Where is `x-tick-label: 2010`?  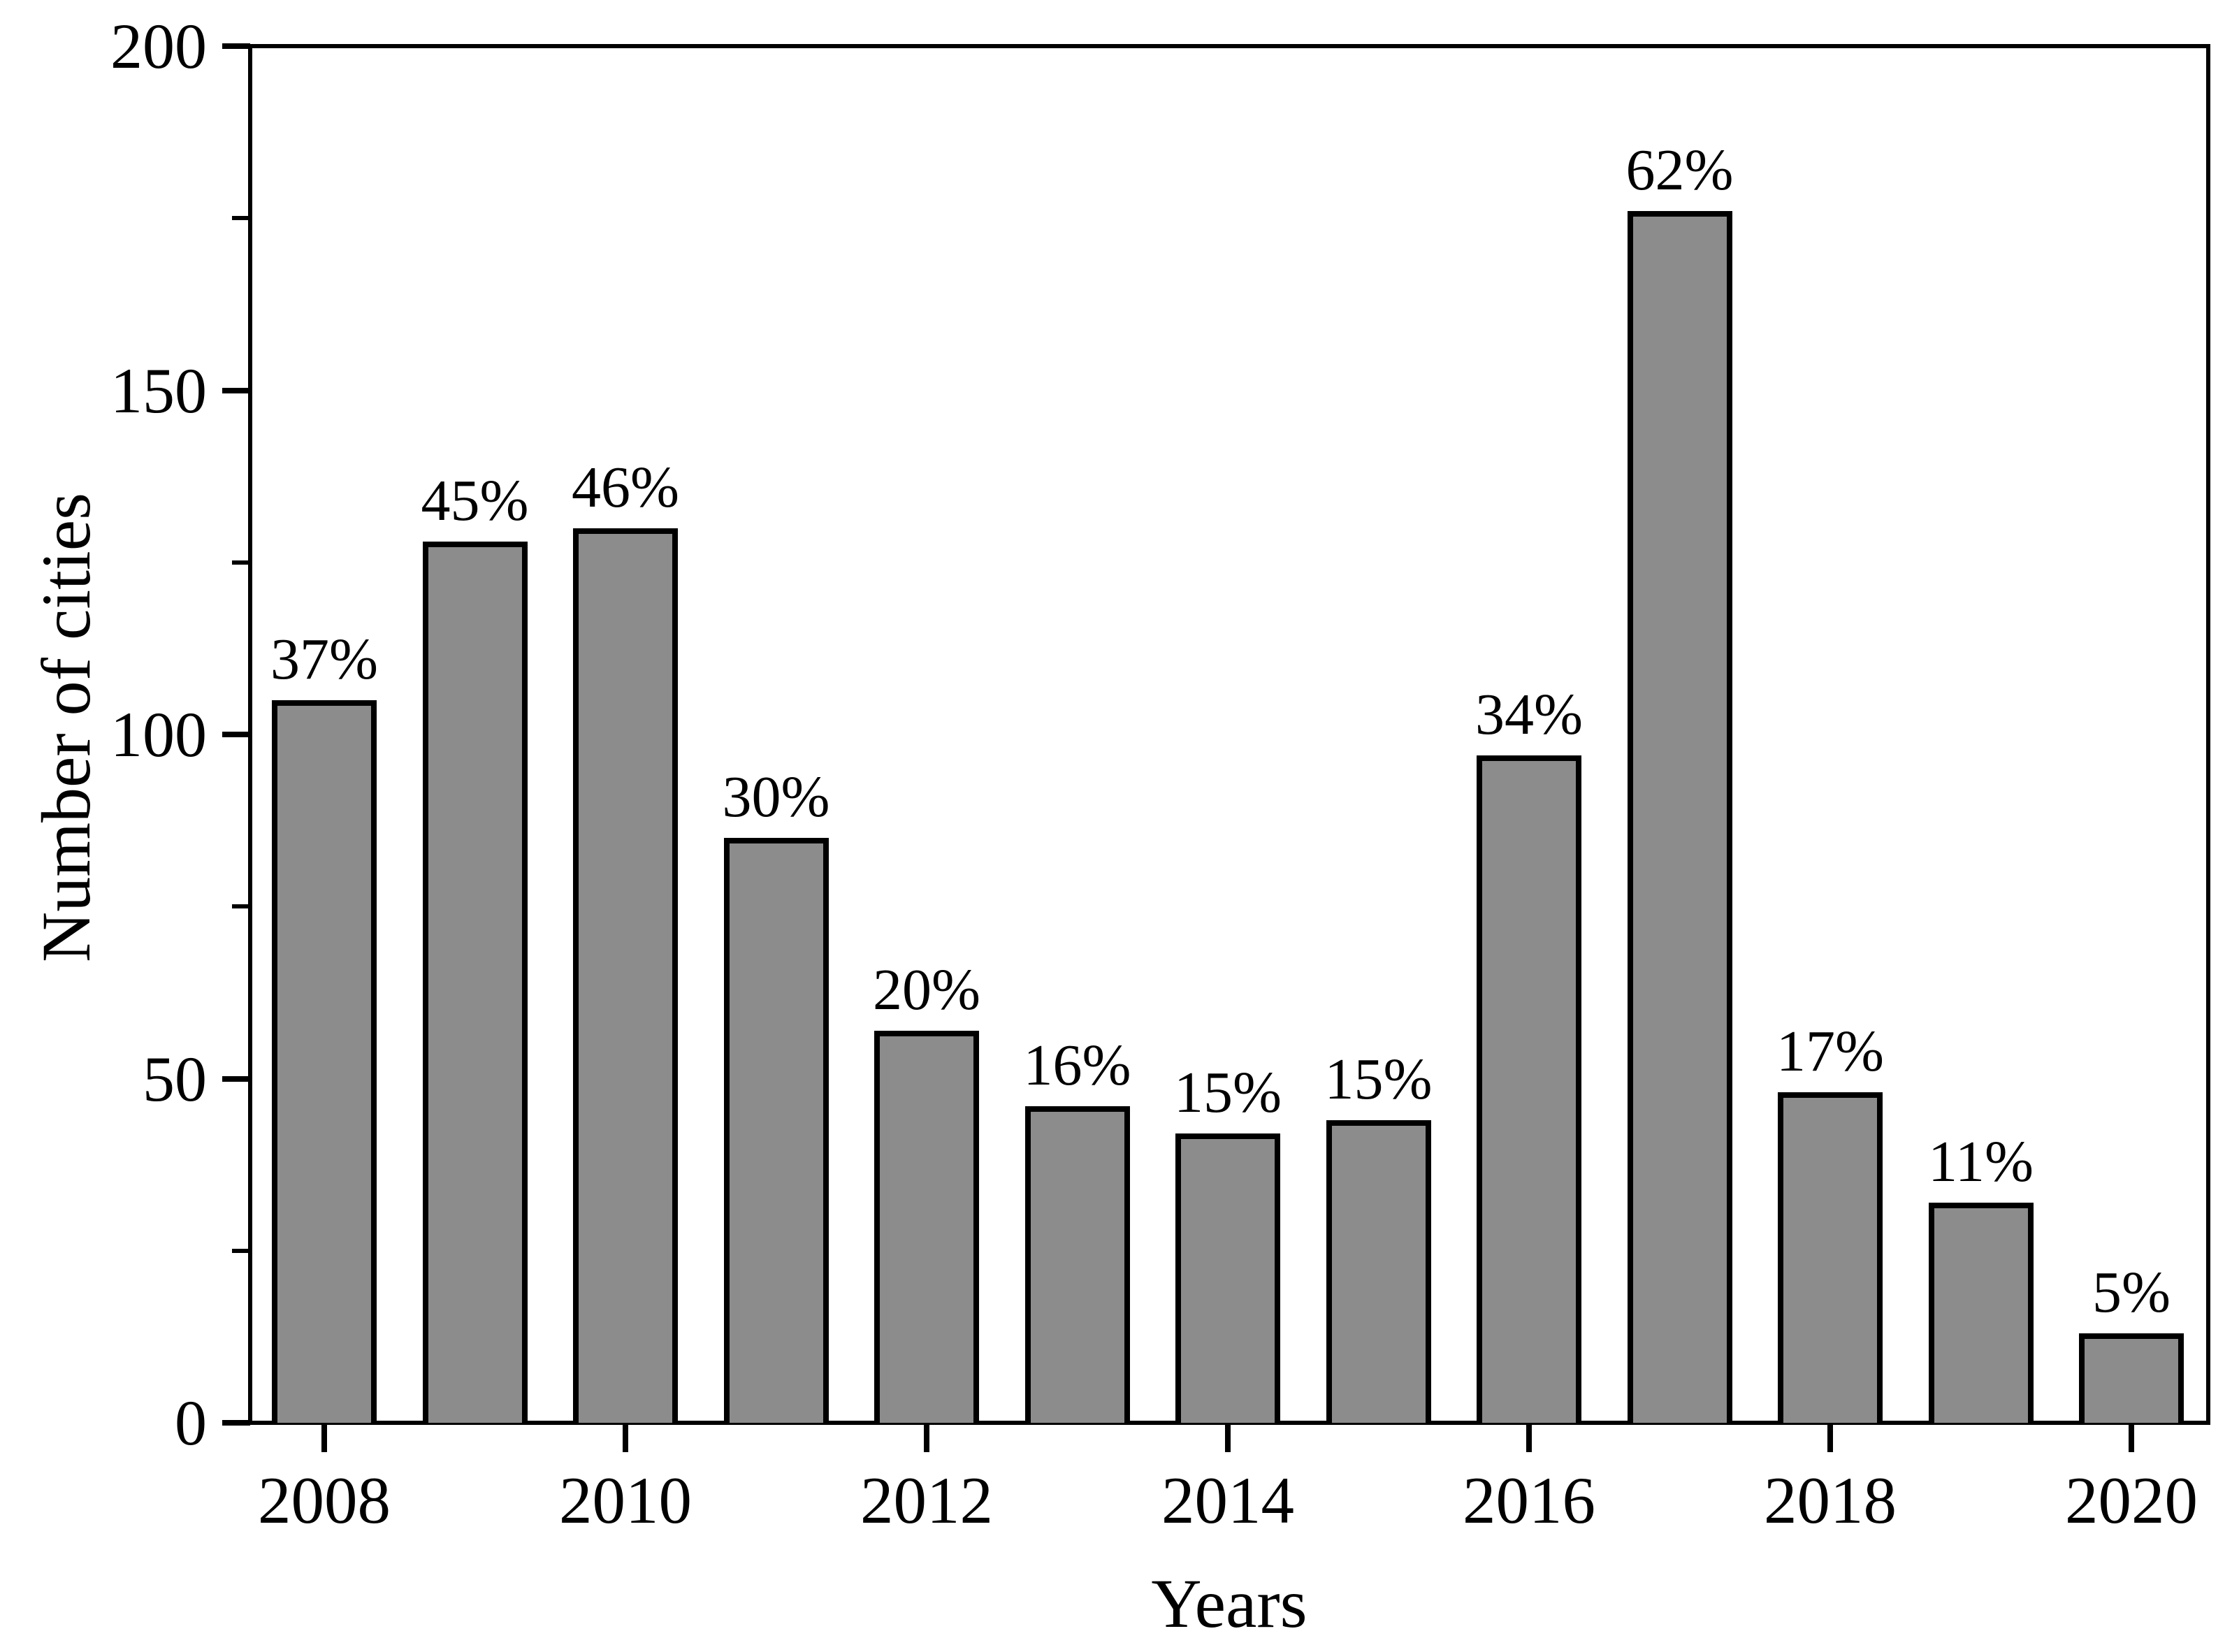 x-tick-label: 2010 is located at coordinates (625, 1500).